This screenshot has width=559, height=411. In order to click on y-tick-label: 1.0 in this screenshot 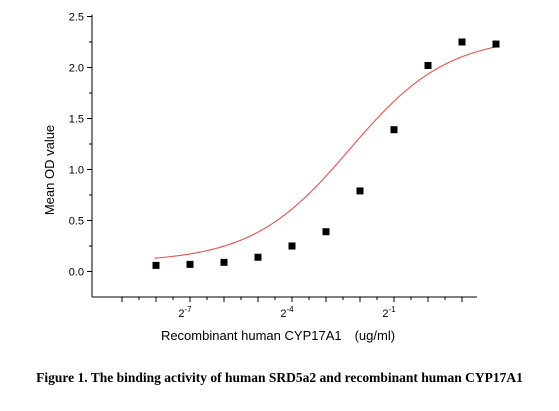, I will do `click(76, 171)`.